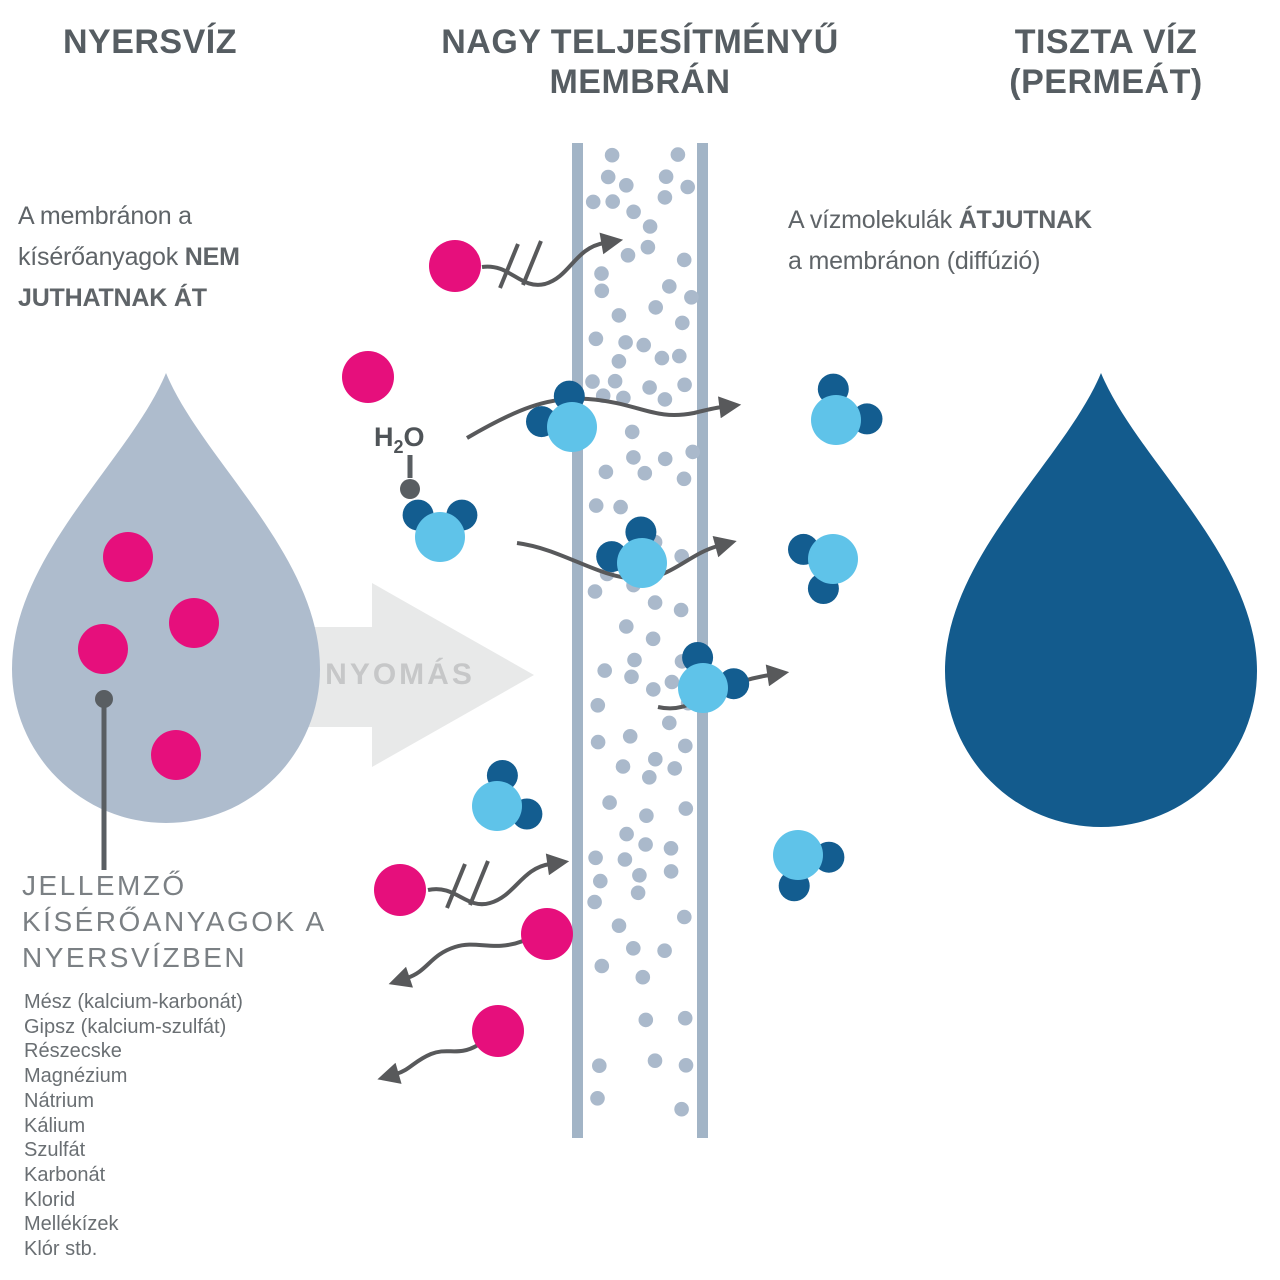 The width and height of the screenshot is (1280, 1280). I want to click on h2o-label: H2O, so click(399, 439).